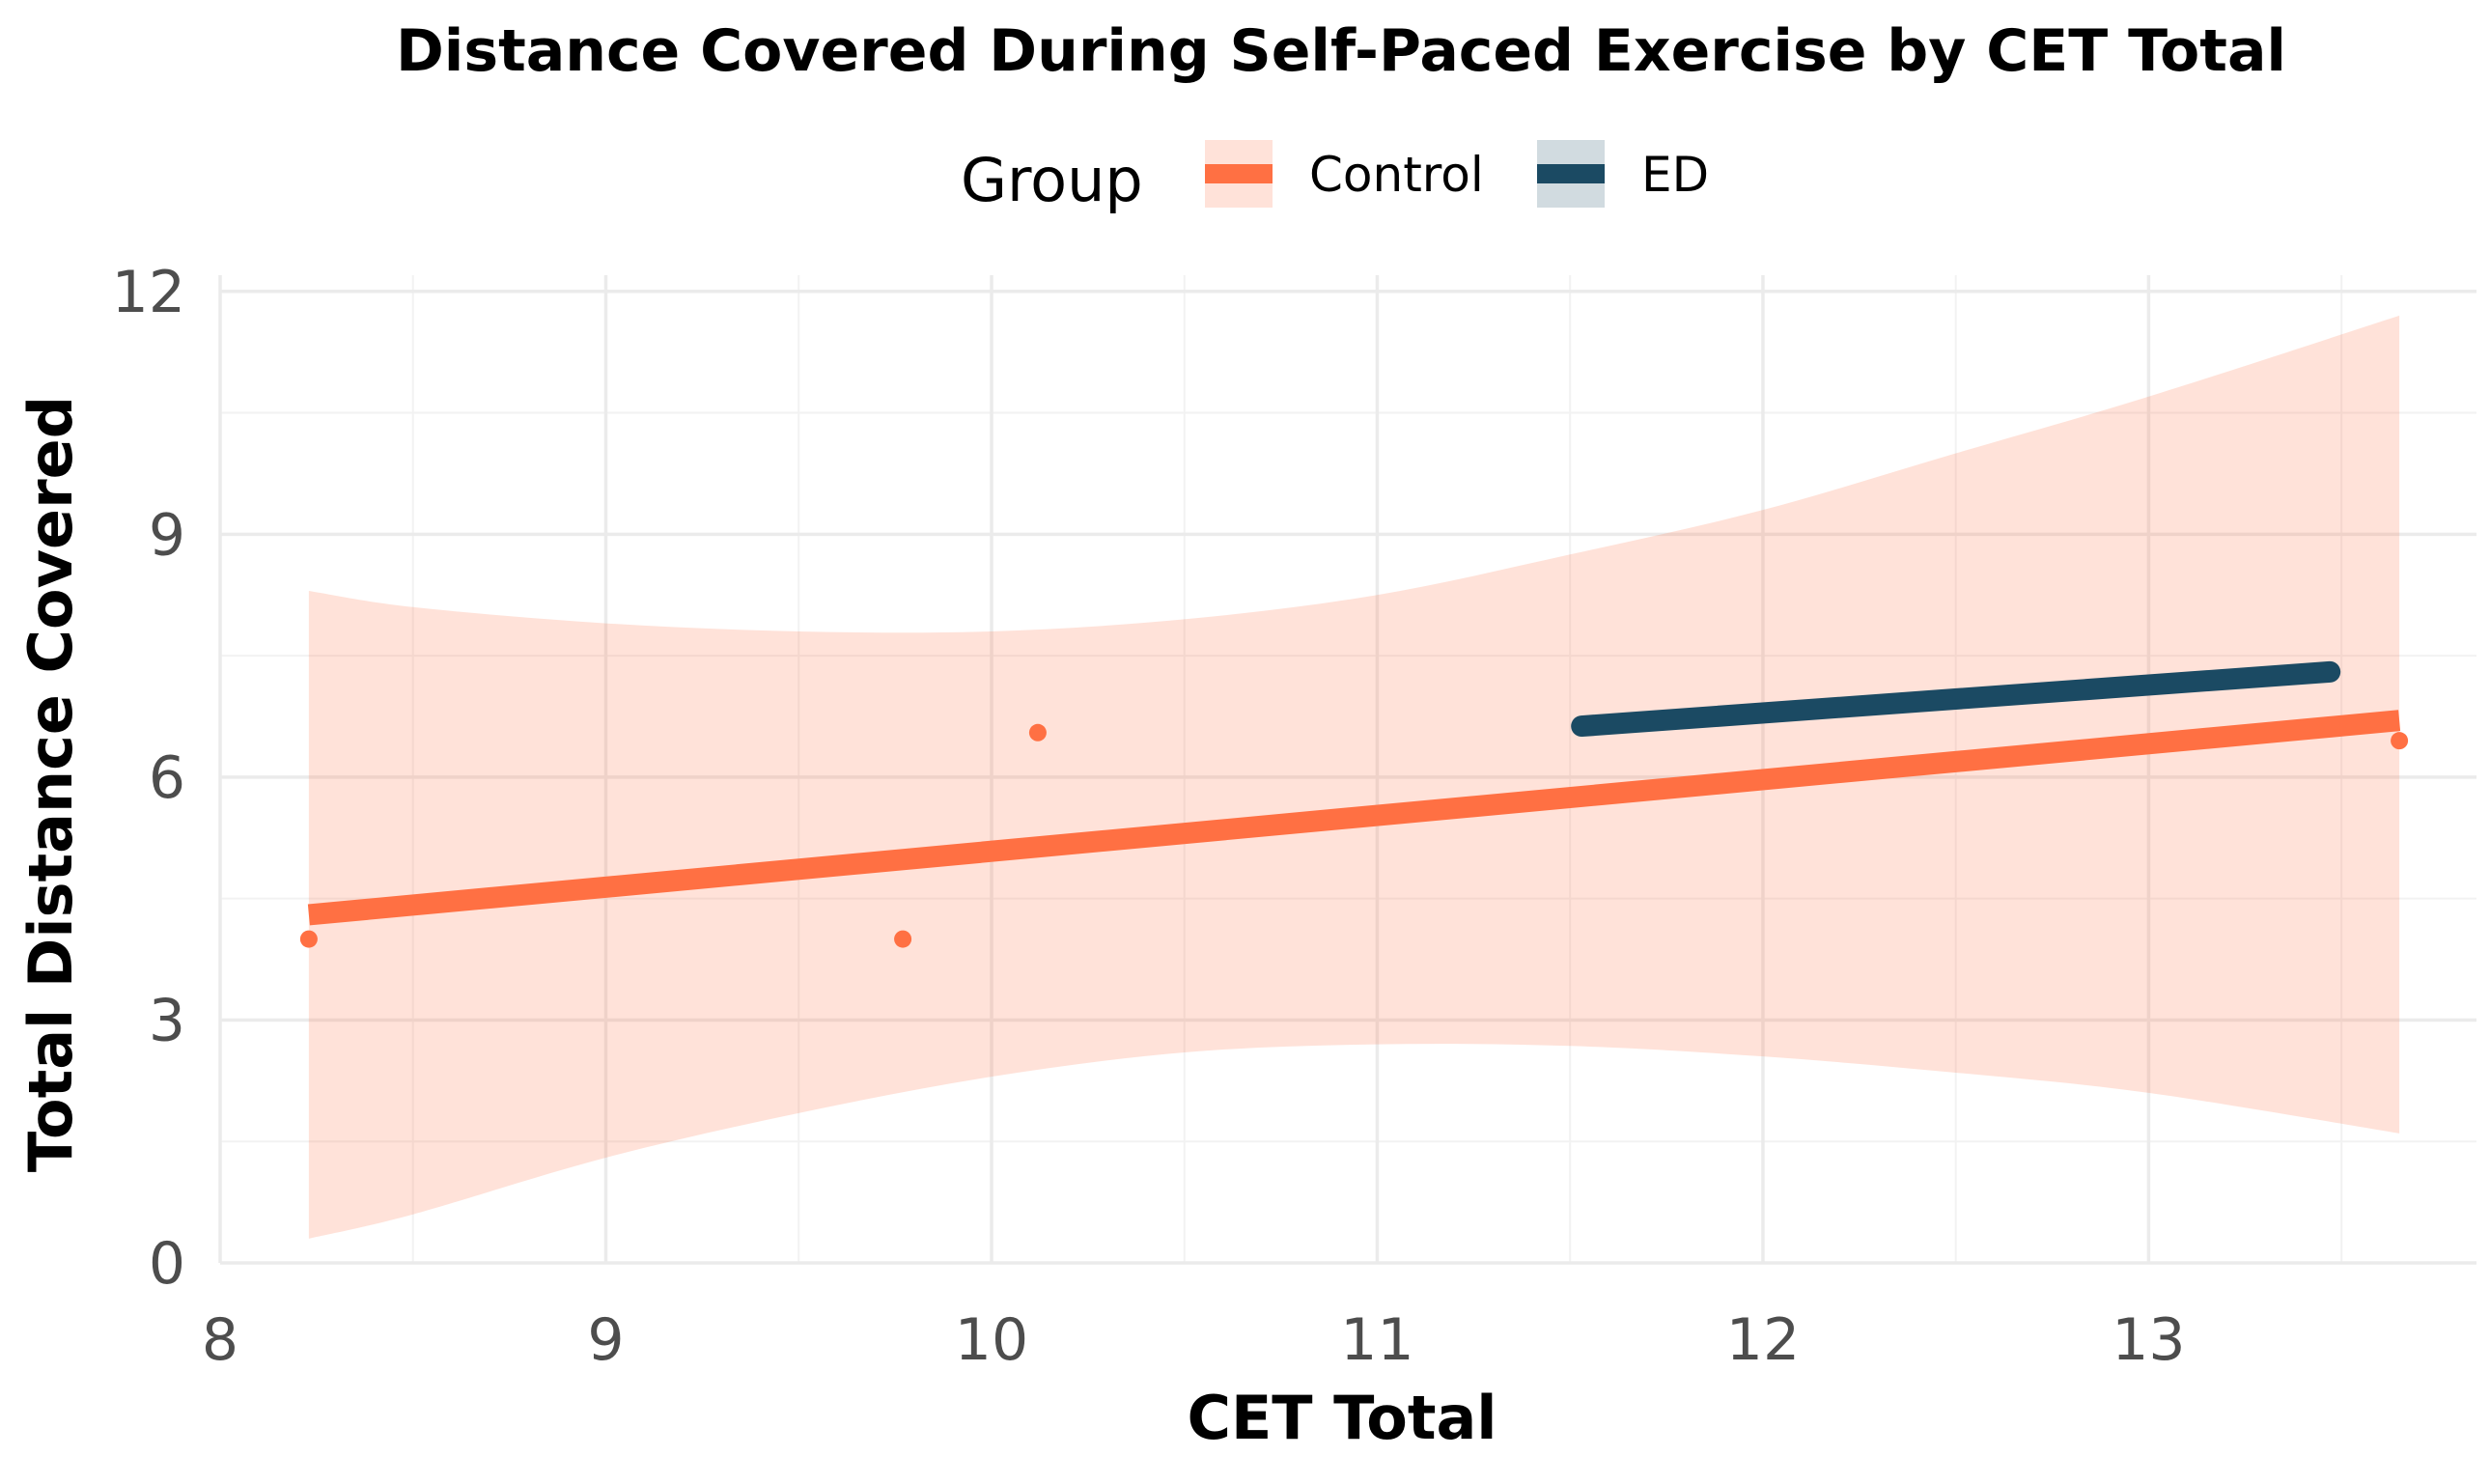  Describe the element at coordinates (167, 535) in the screenshot. I see `y-tick-label: 9` at that location.